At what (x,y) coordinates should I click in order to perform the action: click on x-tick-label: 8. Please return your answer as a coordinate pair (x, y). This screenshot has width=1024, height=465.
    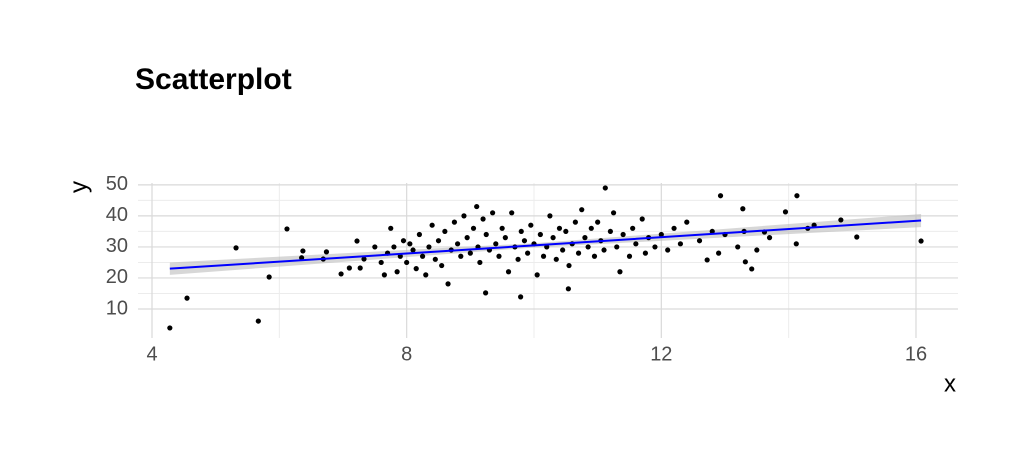
    Looking at the image, I should click on (406, 354).